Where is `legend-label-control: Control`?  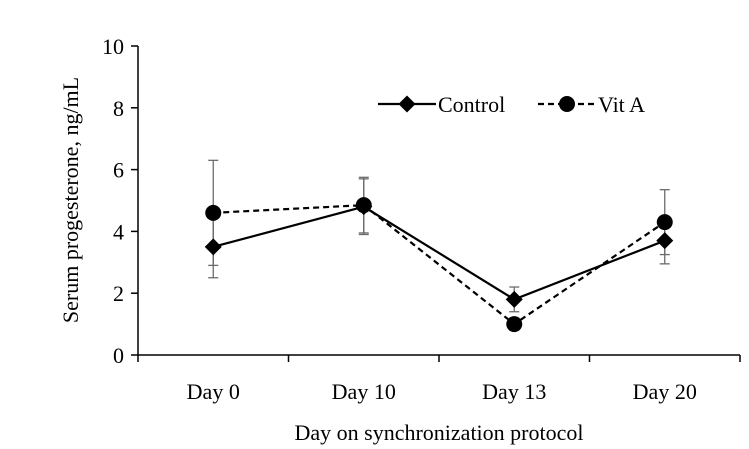 legend-label-control: Control is located at coordinates (471, 104).